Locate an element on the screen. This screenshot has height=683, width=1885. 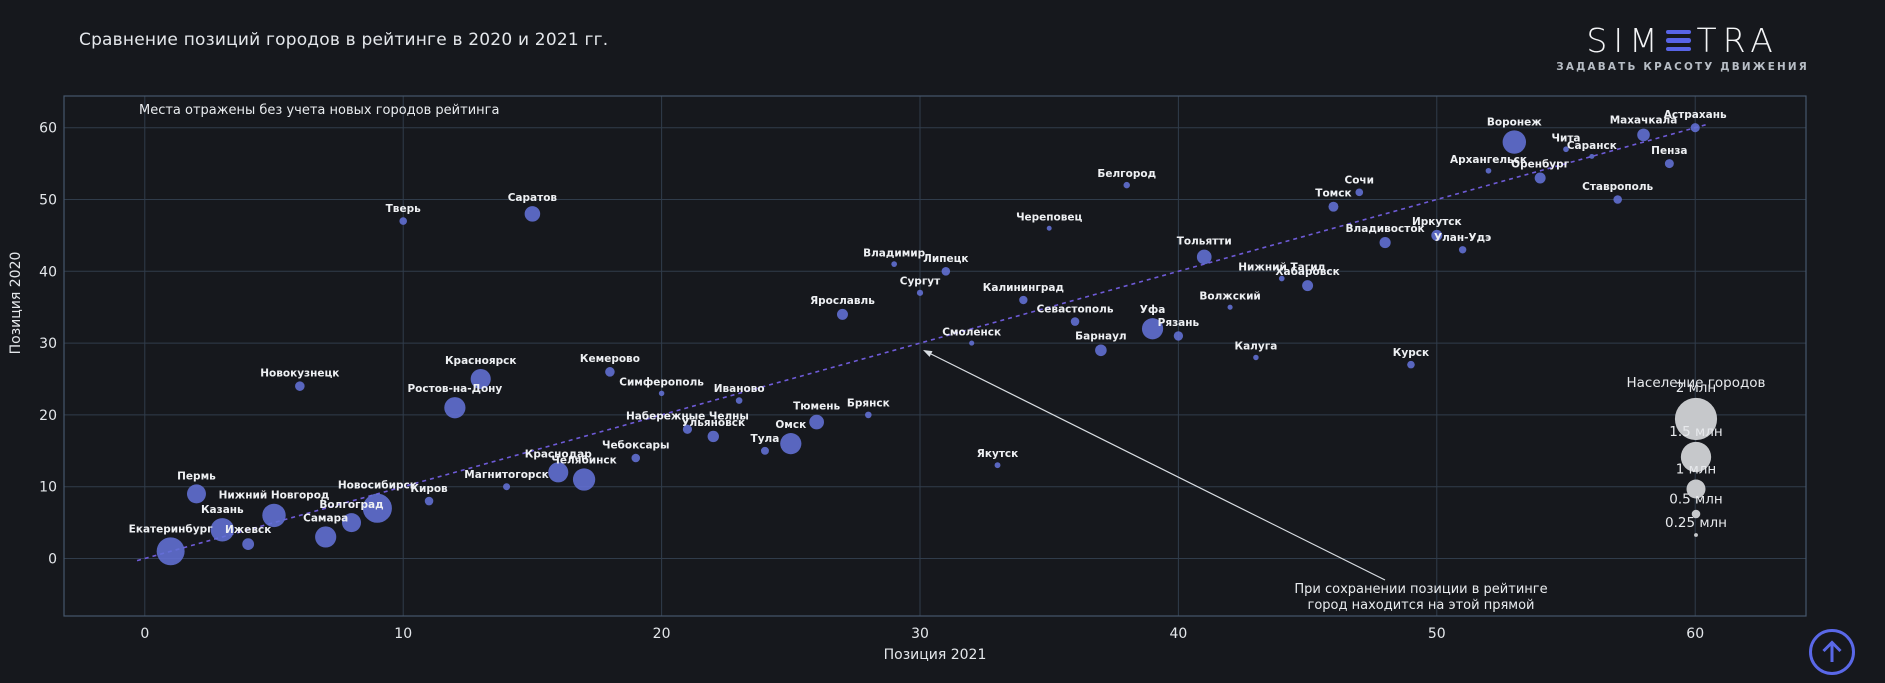
legend-size-label: 1.5 млн is located at coordinates (1695, 432).